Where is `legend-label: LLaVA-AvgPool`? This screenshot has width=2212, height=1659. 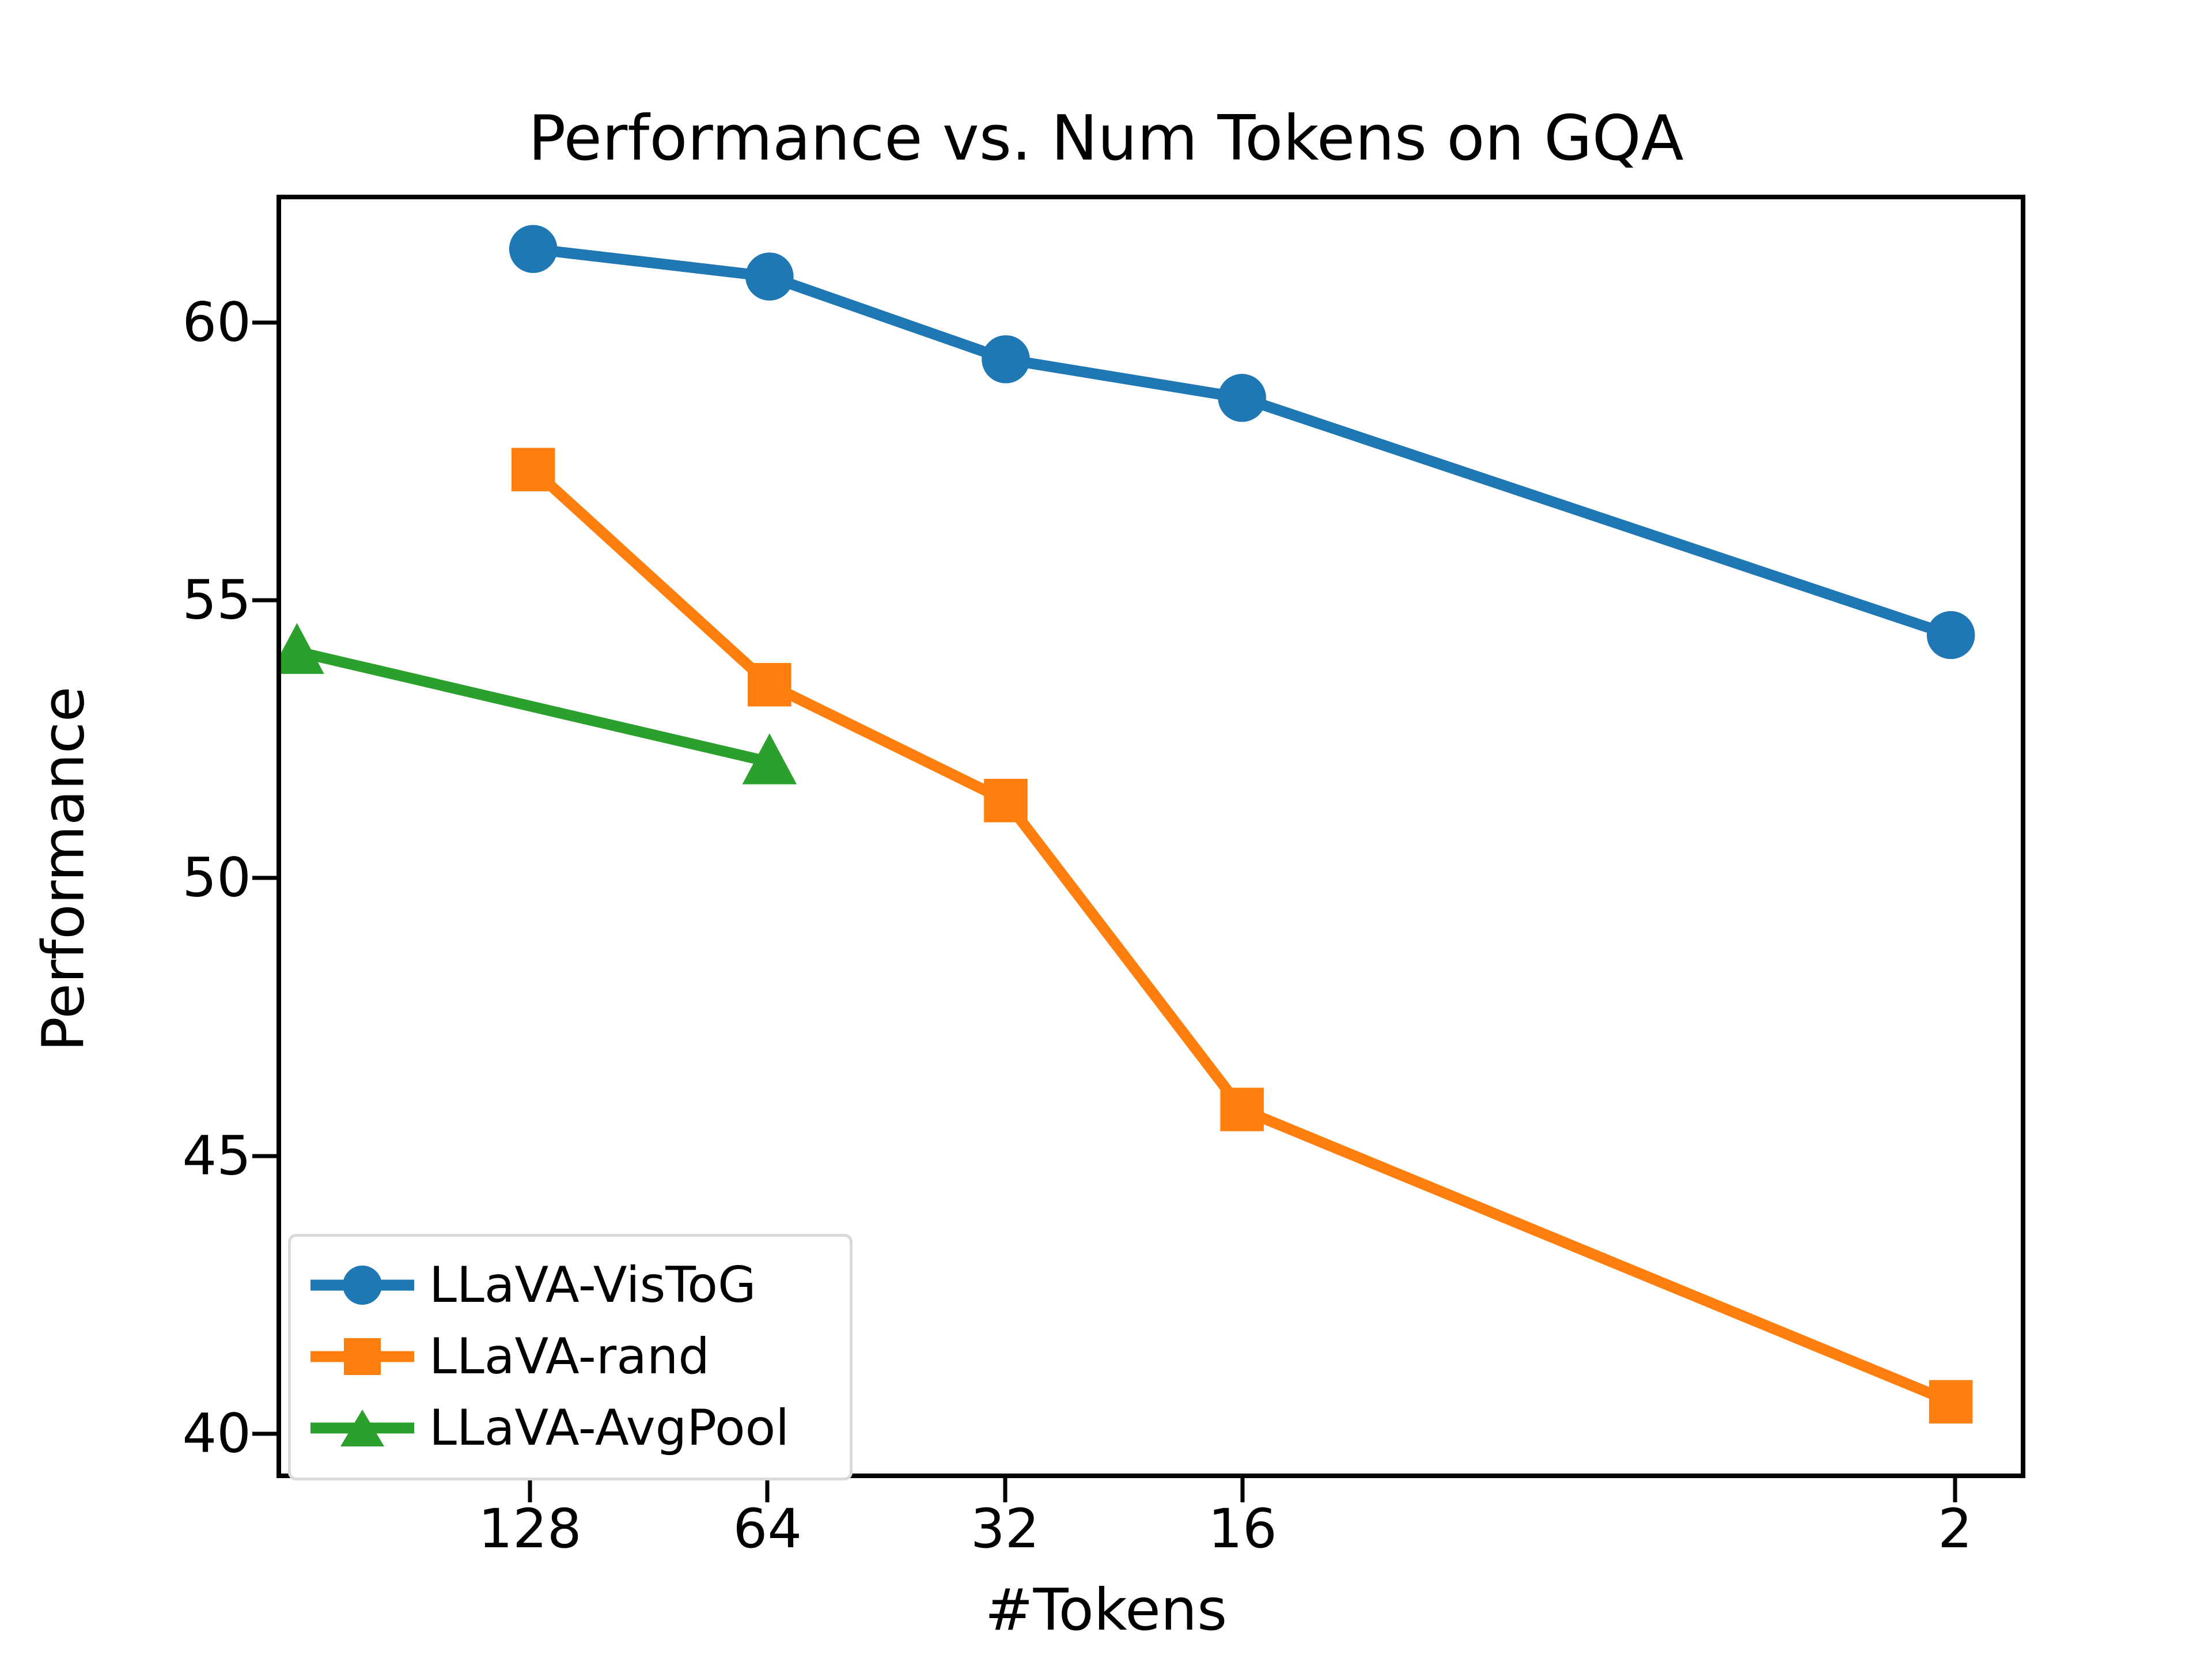
legend-label: LLaVA-AvgPool is located at coordinates (609, 1428).